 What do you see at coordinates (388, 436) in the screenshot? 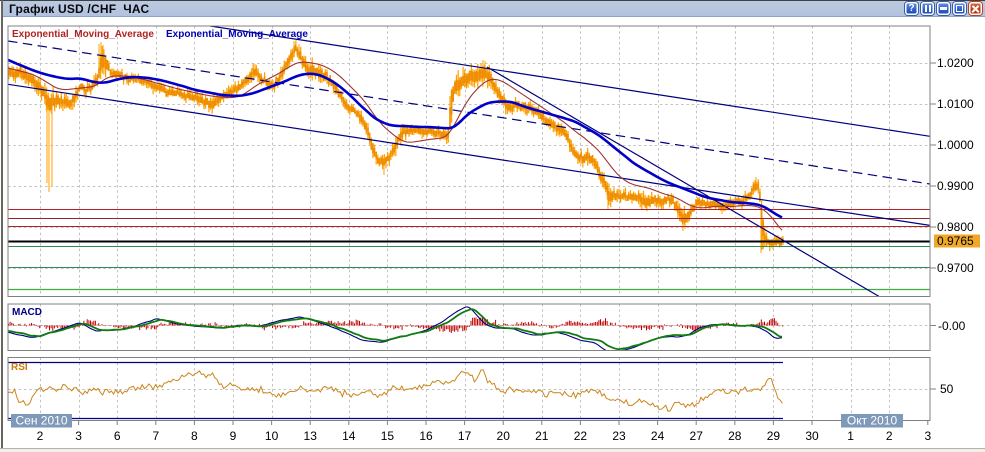
I see `svg-text: 15` at bounding box center [388, 436].